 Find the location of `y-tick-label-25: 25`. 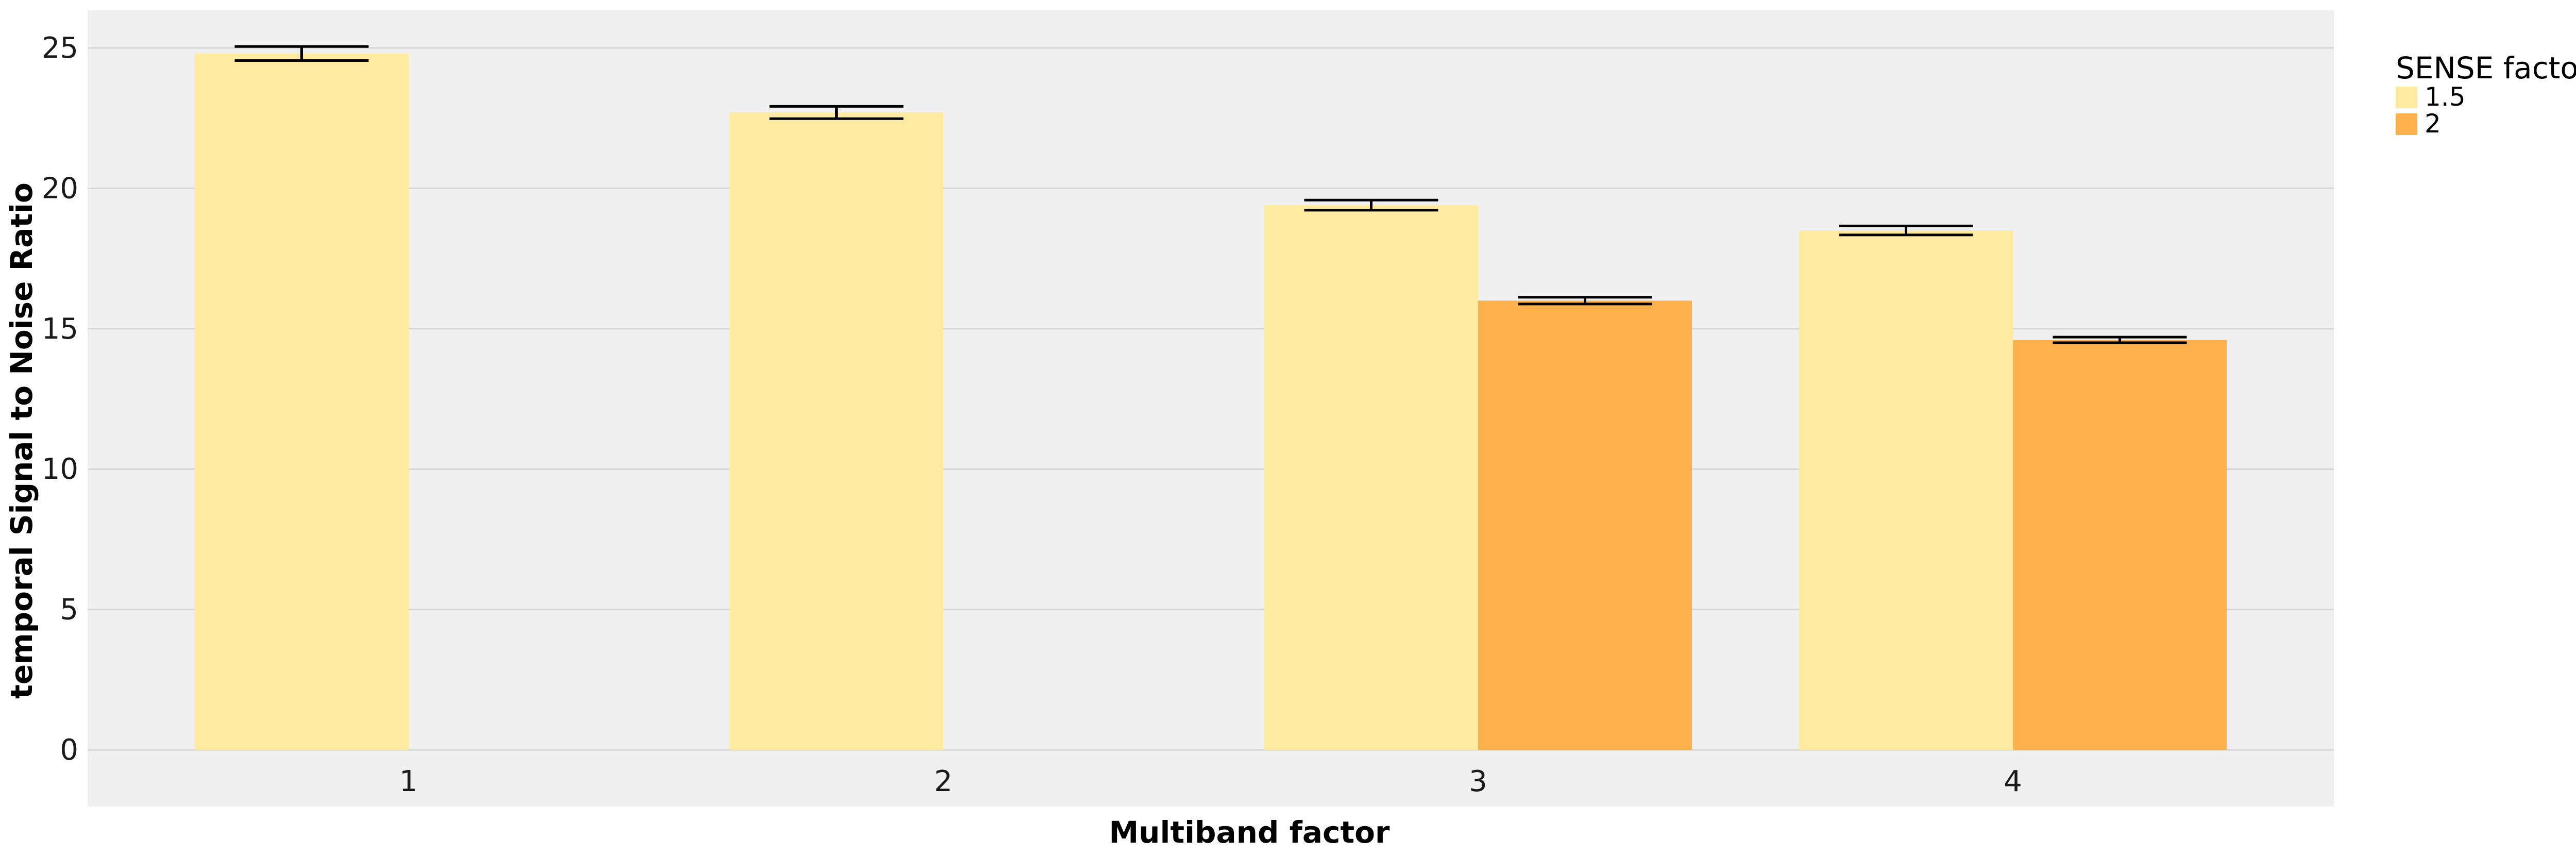

y-tick-label-25: 25 is located at coordinates (60, 48).